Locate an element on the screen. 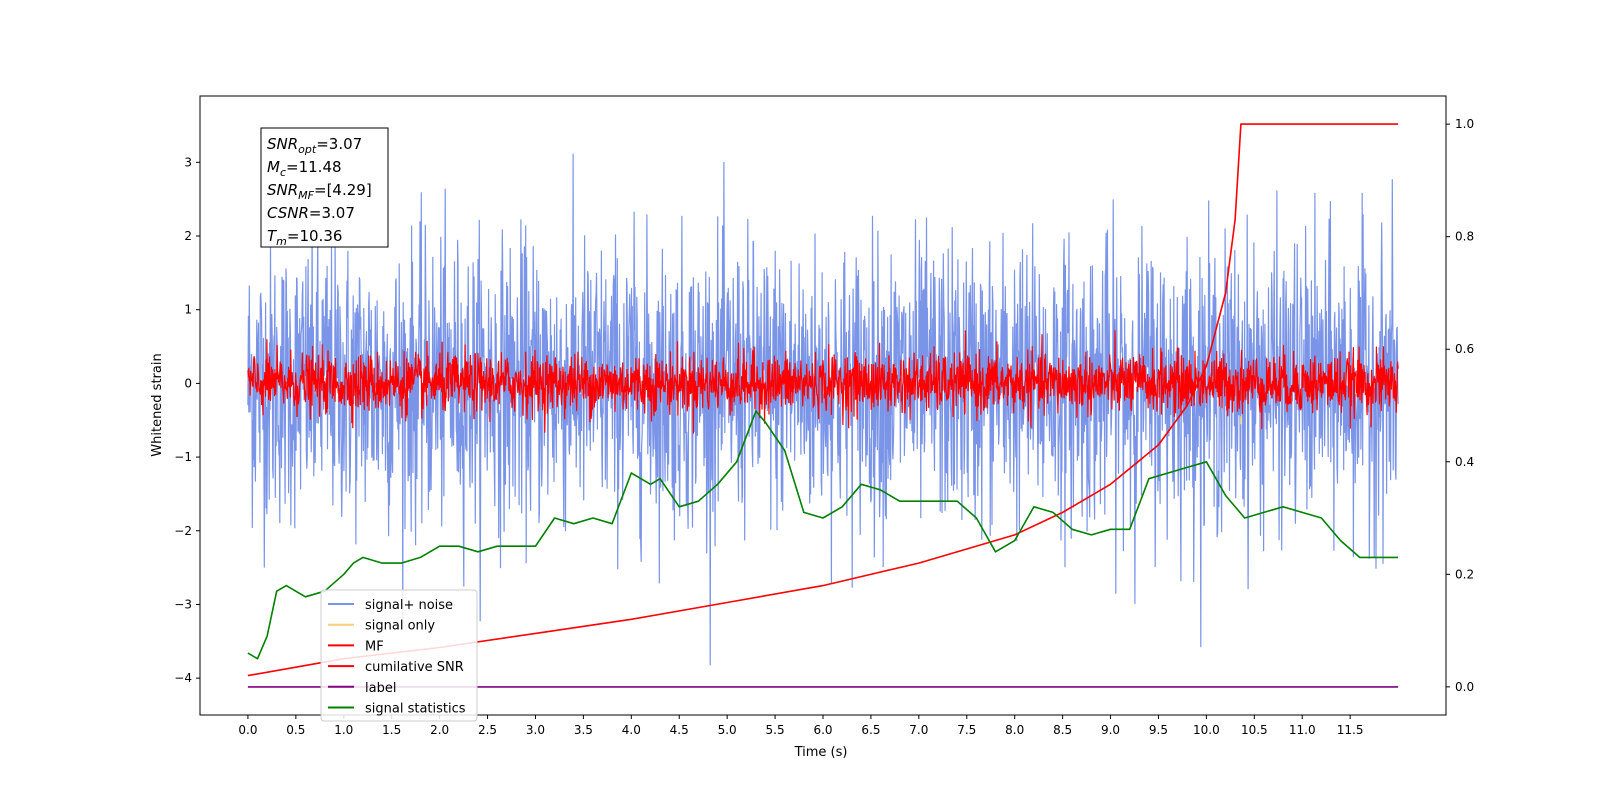  x-tick-label: 9.0 is located at coordinates (1110, 730).